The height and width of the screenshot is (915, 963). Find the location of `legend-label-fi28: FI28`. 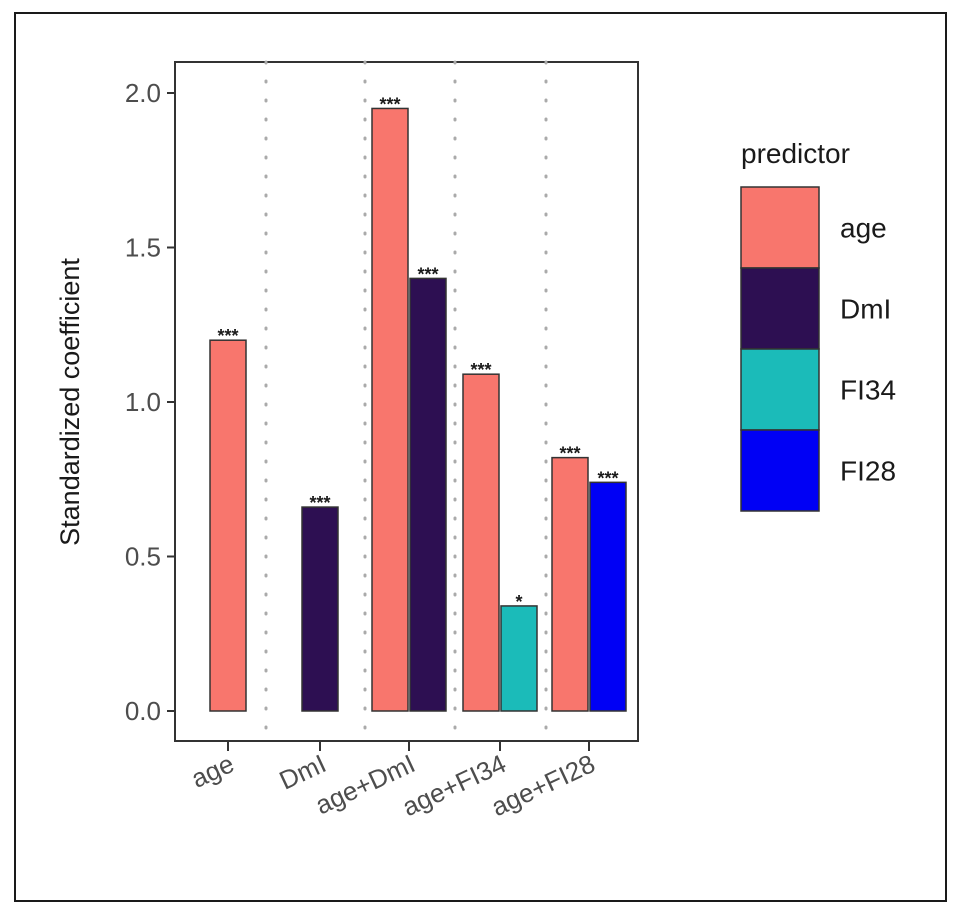

legend-label-fi28: FI28 is located at coordinates (868, 471).